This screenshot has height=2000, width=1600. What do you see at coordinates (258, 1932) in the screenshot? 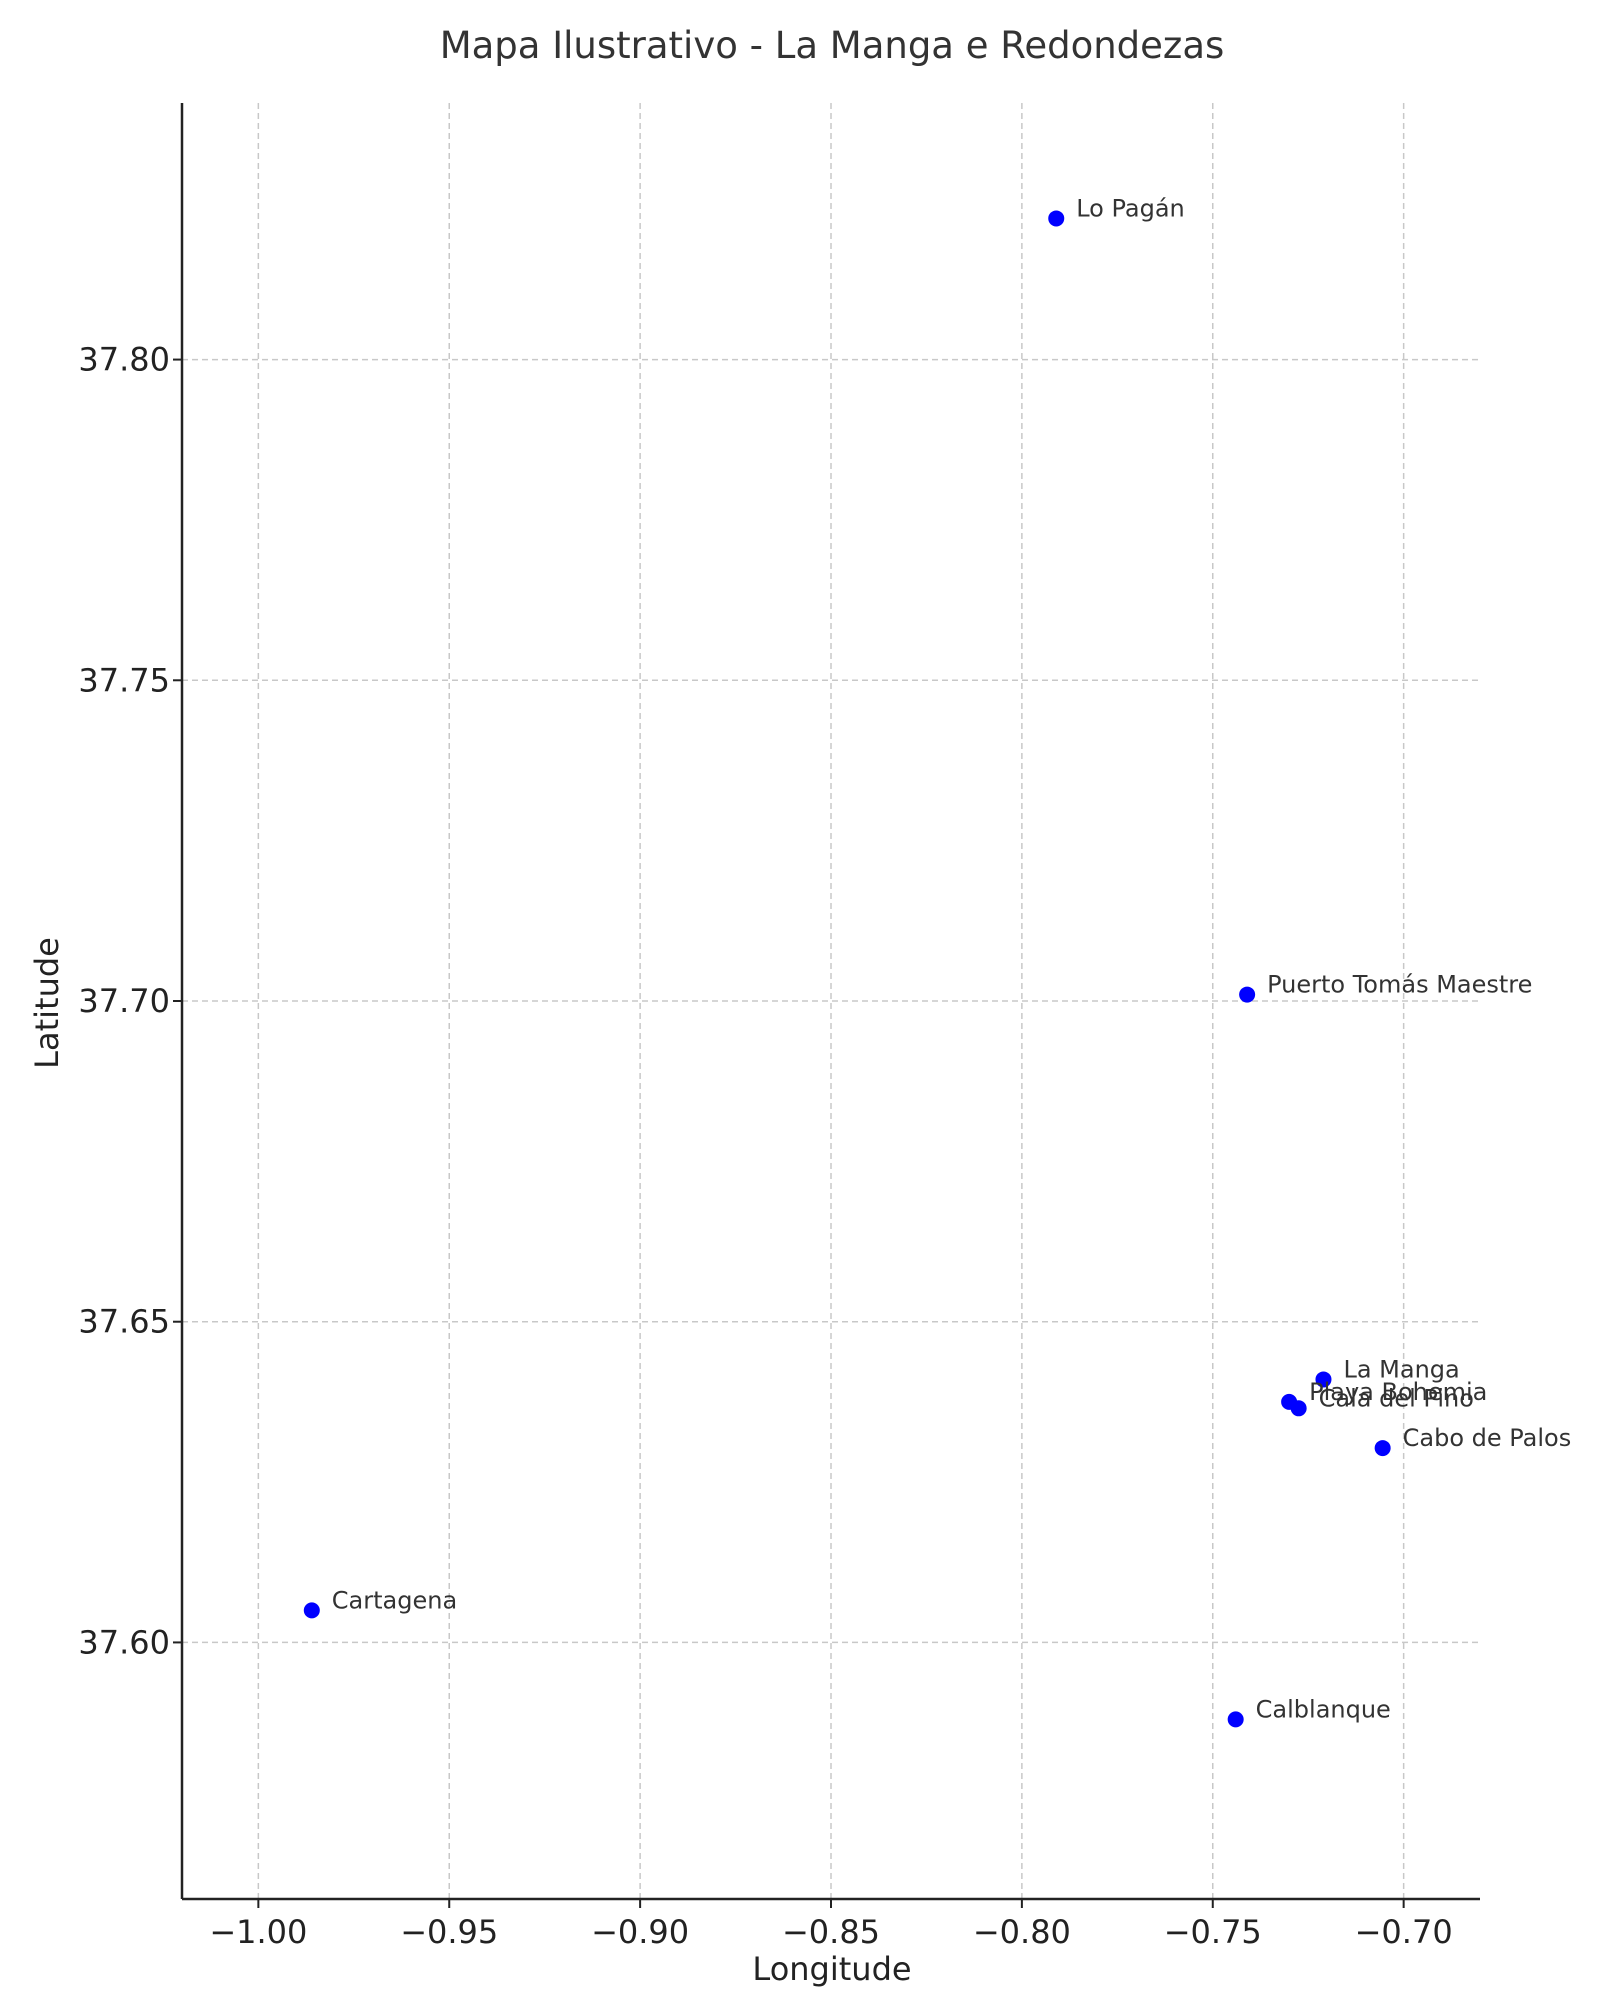
I see `x-tick-label: −1.00` at bounding box center [258, 1932].